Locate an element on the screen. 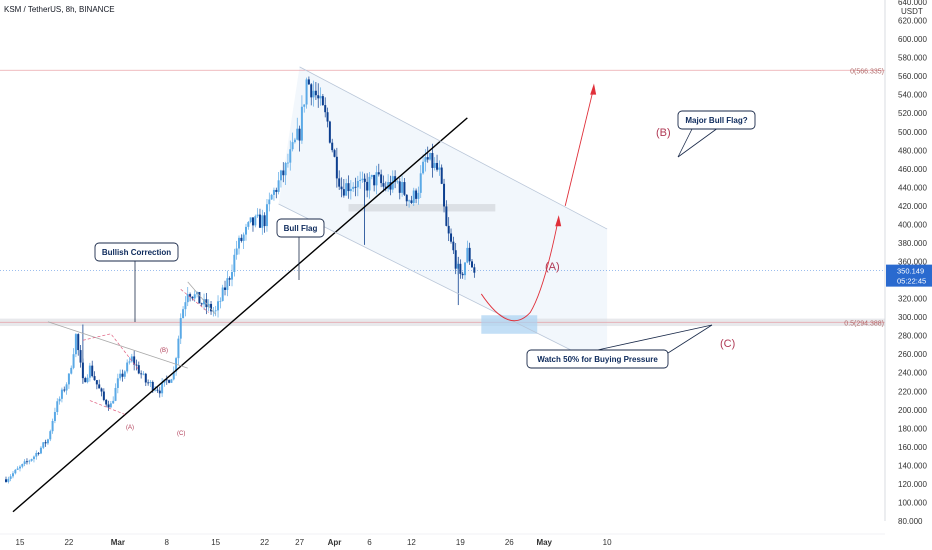 The image size is (932, 550). wave-label-c-small: (C) is located at coordinates (181, 434).